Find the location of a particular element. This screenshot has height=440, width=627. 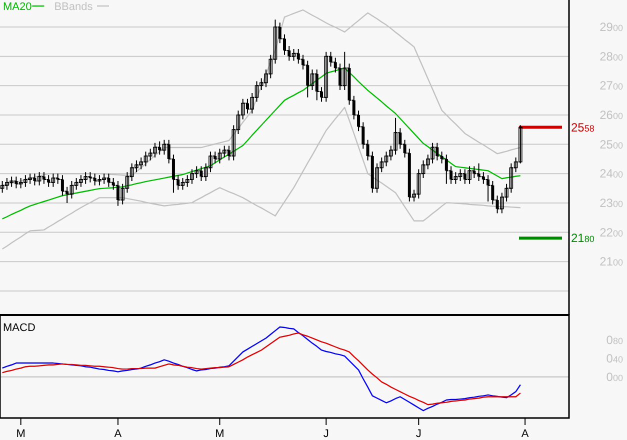

text: MACD is located at coordinates (19, 328).